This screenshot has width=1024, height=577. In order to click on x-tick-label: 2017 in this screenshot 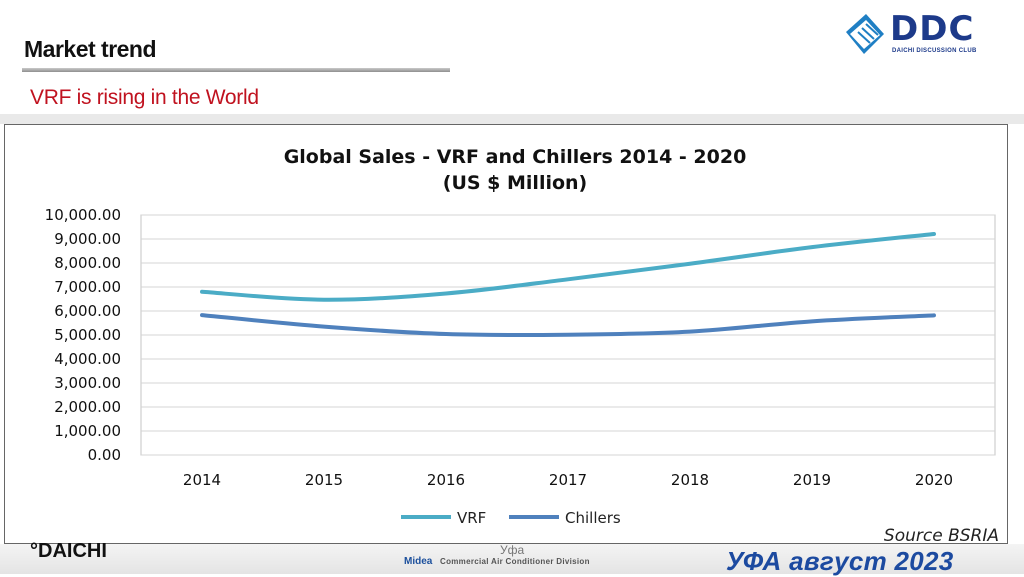, I will do `click(568, 480)`.